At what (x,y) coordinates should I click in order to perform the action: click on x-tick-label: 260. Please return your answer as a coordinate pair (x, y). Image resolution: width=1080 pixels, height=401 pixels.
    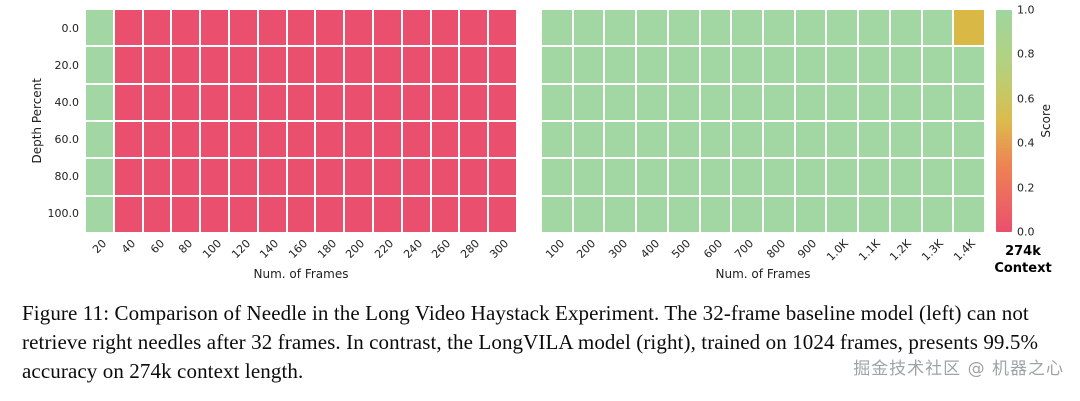
    Looking at the image, I should click on (441, 249).